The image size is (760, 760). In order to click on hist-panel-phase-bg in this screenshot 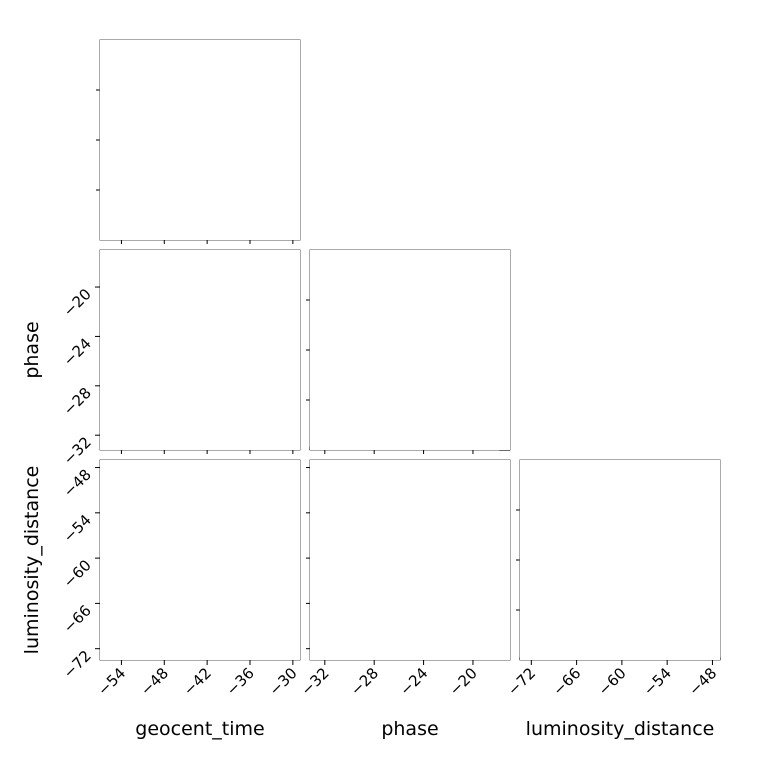, I will do `click(410, 350)`.